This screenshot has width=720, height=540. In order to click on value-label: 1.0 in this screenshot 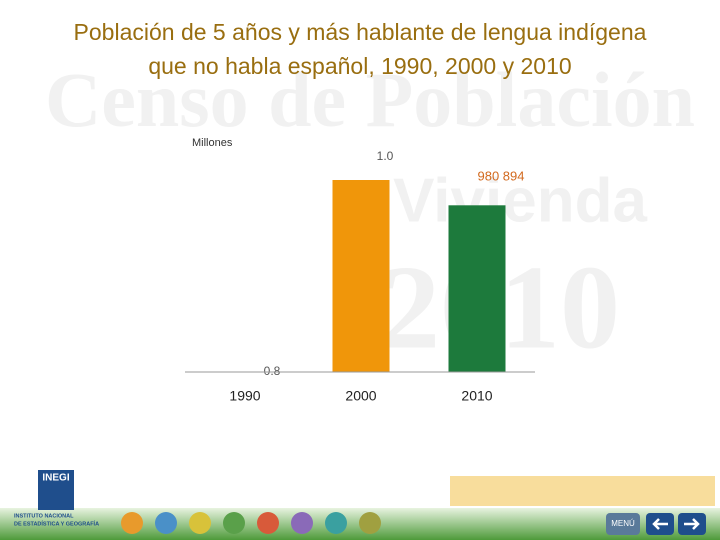, I will do `click(385, 156)`.